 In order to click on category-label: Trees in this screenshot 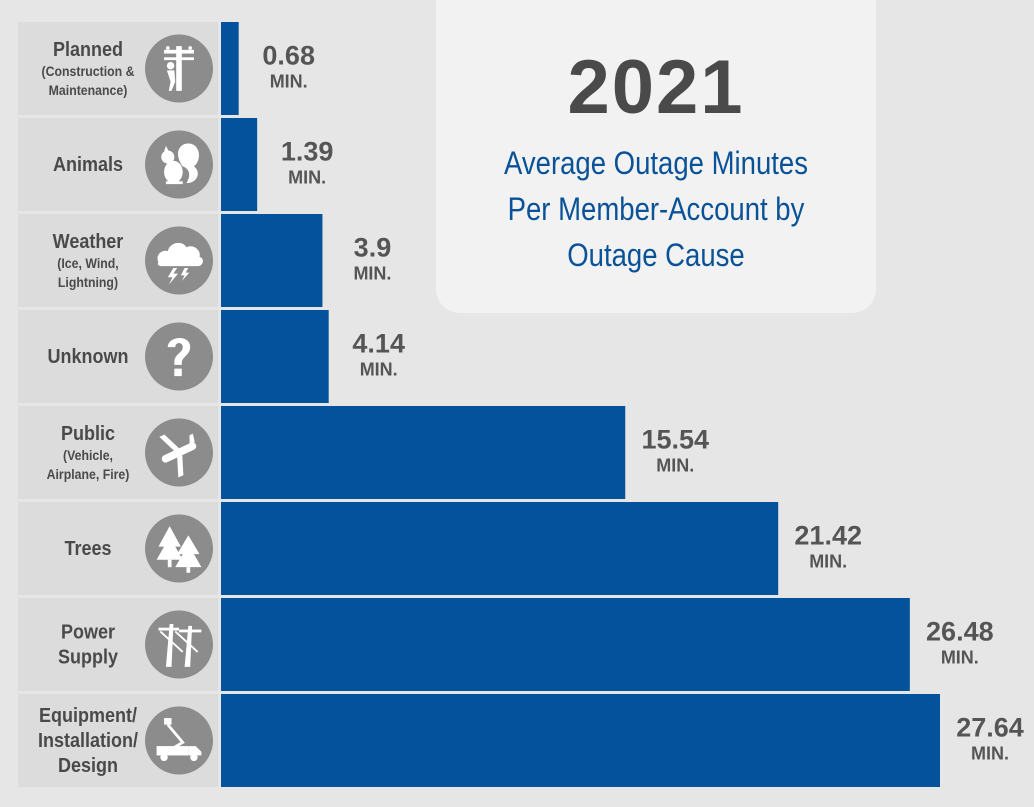, I will do `click(87, 549)`.